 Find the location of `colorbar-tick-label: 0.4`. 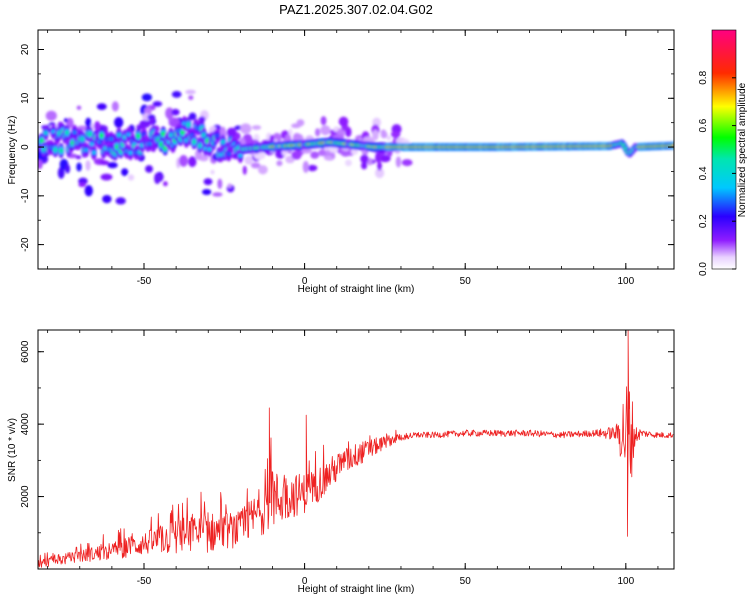

colorbar-tick-label: 0.4 is located at coordinates (703, 173).